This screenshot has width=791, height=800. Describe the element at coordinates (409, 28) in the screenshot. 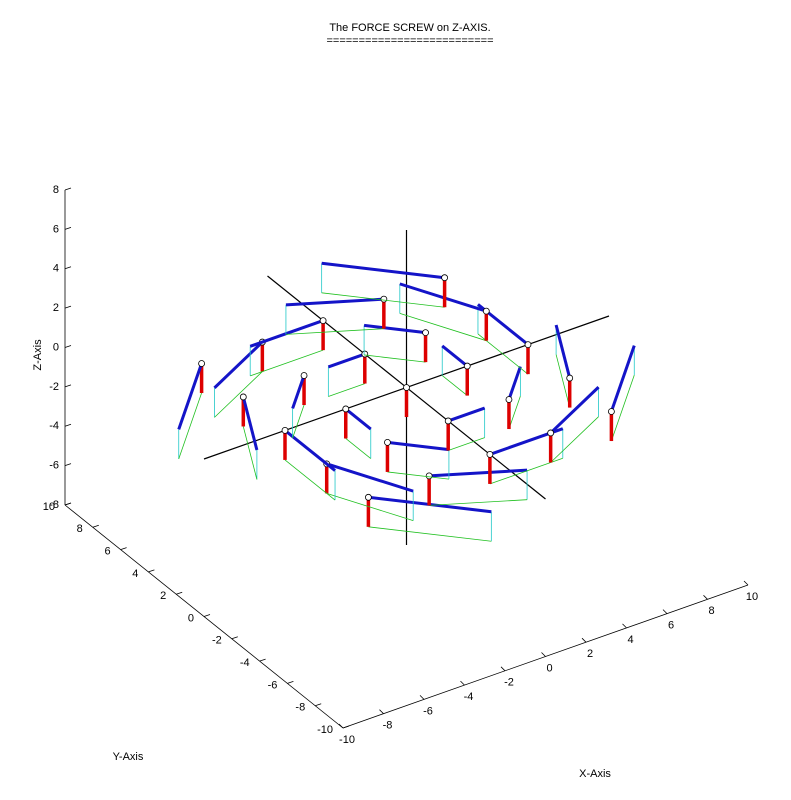

I see `chart-title: The FORCE SCREW on Z-AXIS.` at that location.